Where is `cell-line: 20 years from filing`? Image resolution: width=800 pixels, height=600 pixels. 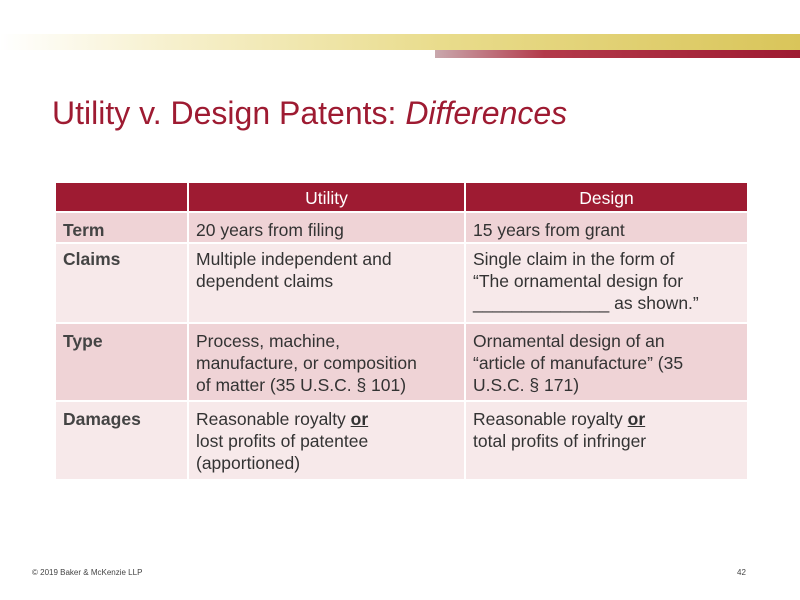
cell-line: 20 years from filing is located at coordinates (270, 230).